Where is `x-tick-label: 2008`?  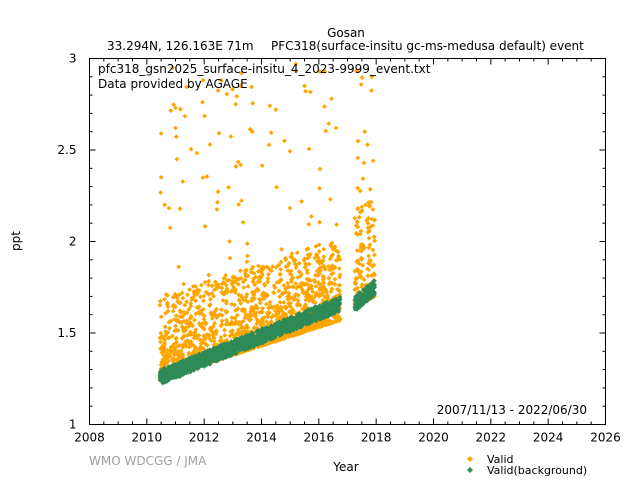
x-tick-label: 2008 is located at coordinates (89, 438).